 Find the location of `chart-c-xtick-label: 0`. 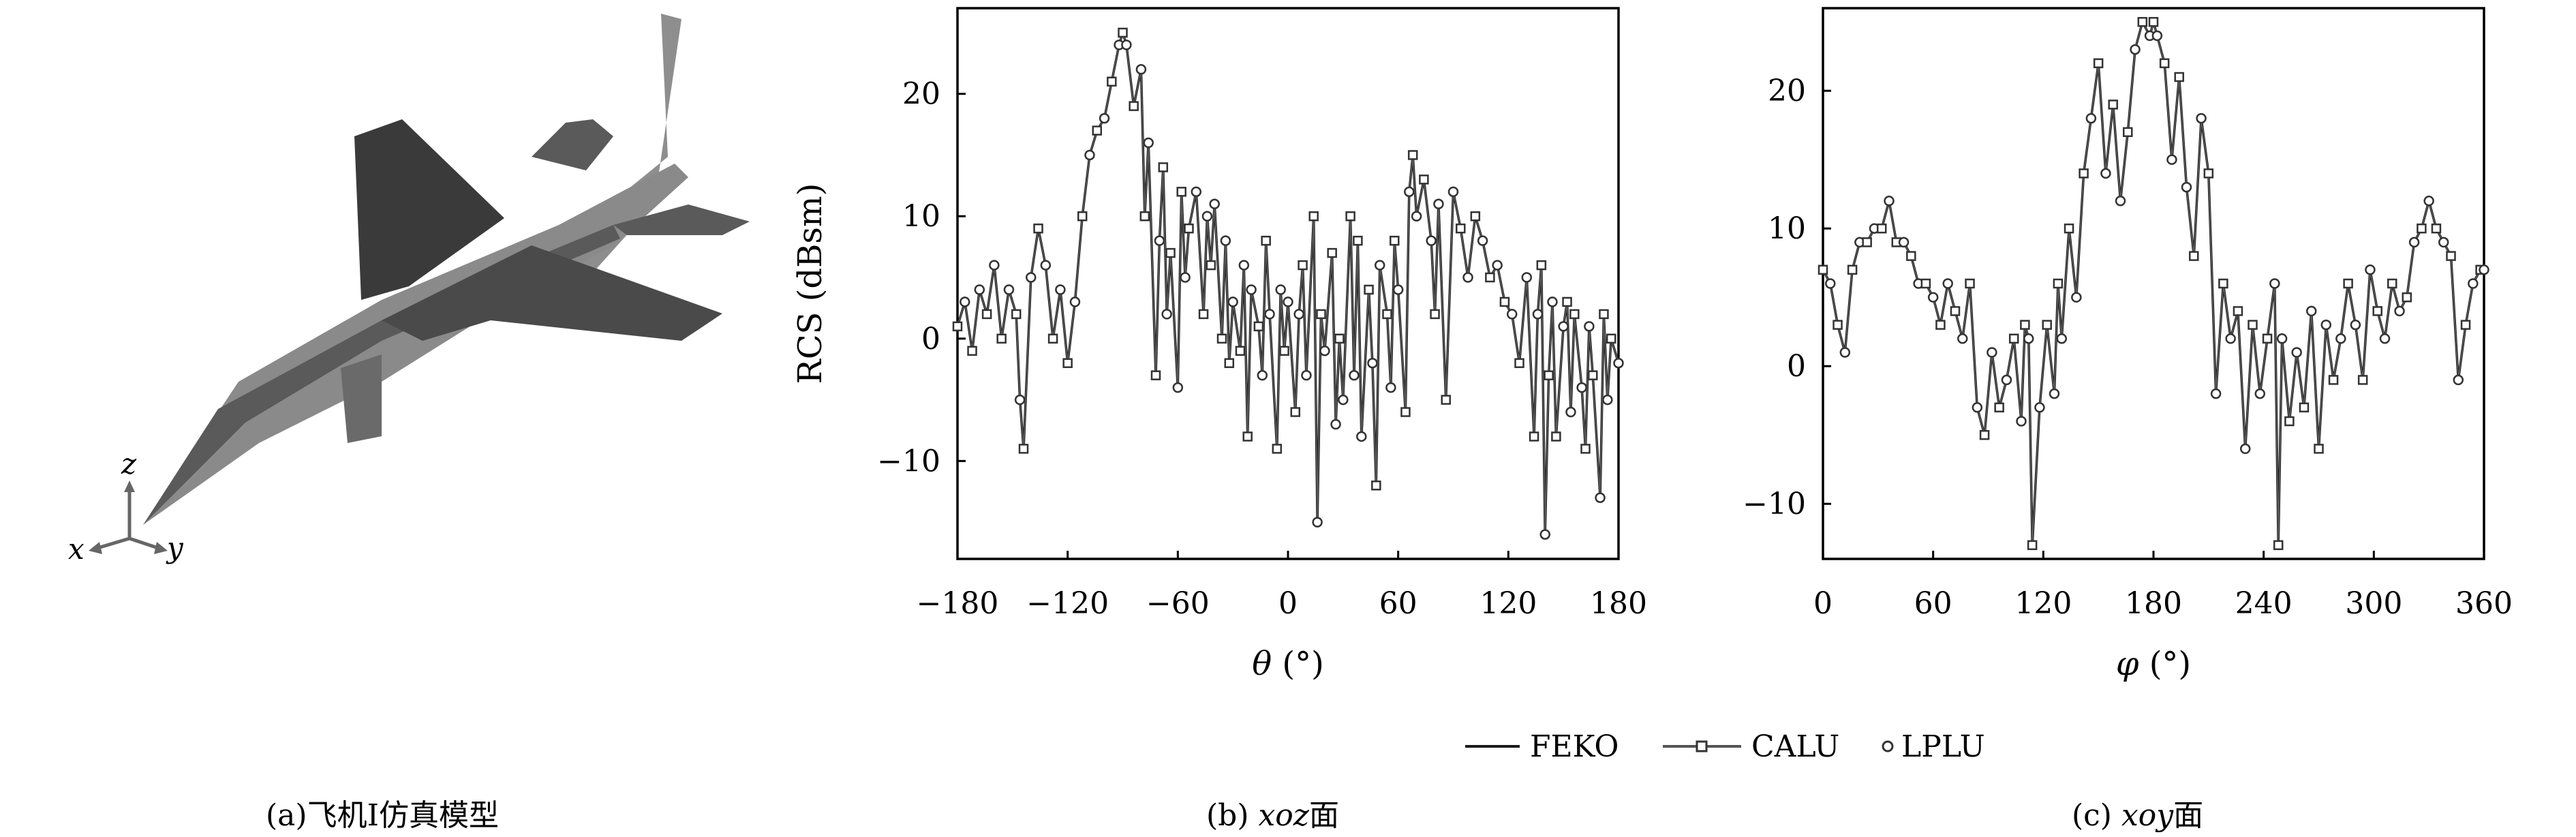

chart-c-xtick-label: 0 is located at coordinates (1823, 603).